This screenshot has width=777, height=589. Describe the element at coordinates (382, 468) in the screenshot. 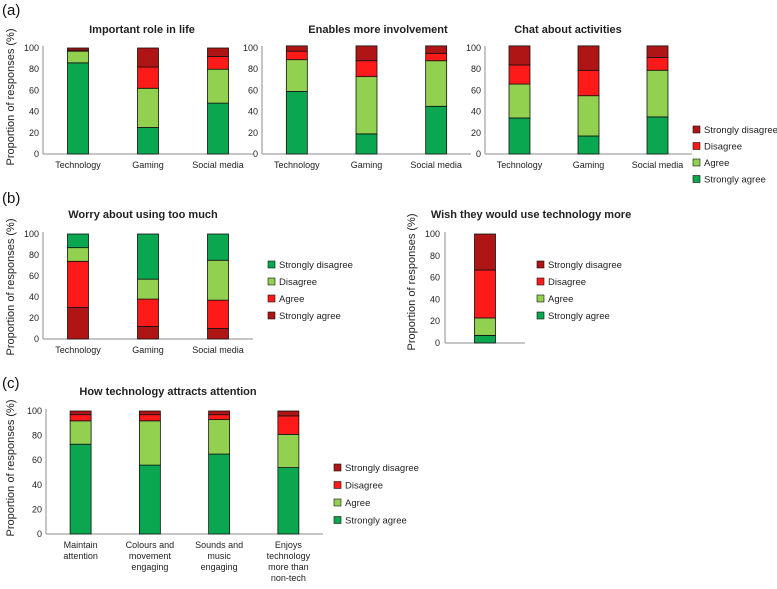

I see `legend-label: Strongly disagree` at that location.